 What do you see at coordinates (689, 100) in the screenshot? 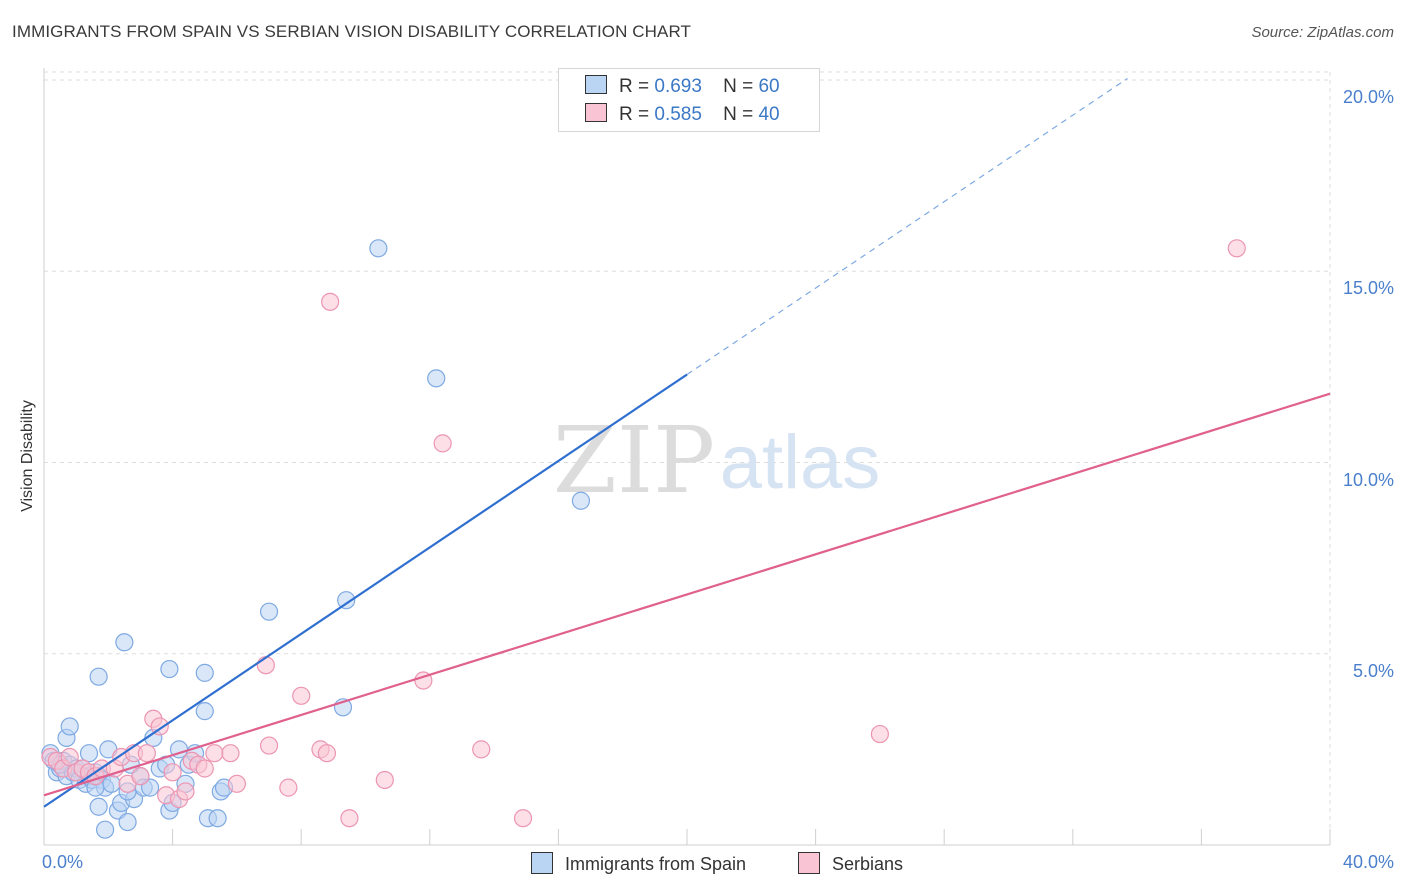
I see `legend: R = 0.693 N = 60 R = 0.585 N = 40` at bounding box center [689, 100].